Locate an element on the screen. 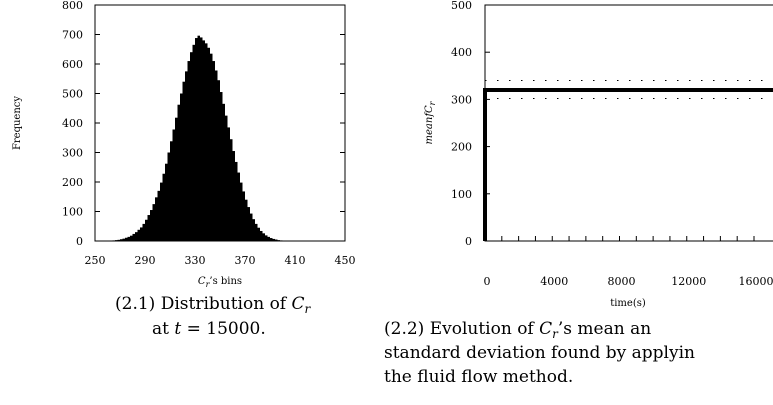 This screenshot has width=773, height=405. histogram-y-tick-label: 0 is located at coordinates (79, 241).